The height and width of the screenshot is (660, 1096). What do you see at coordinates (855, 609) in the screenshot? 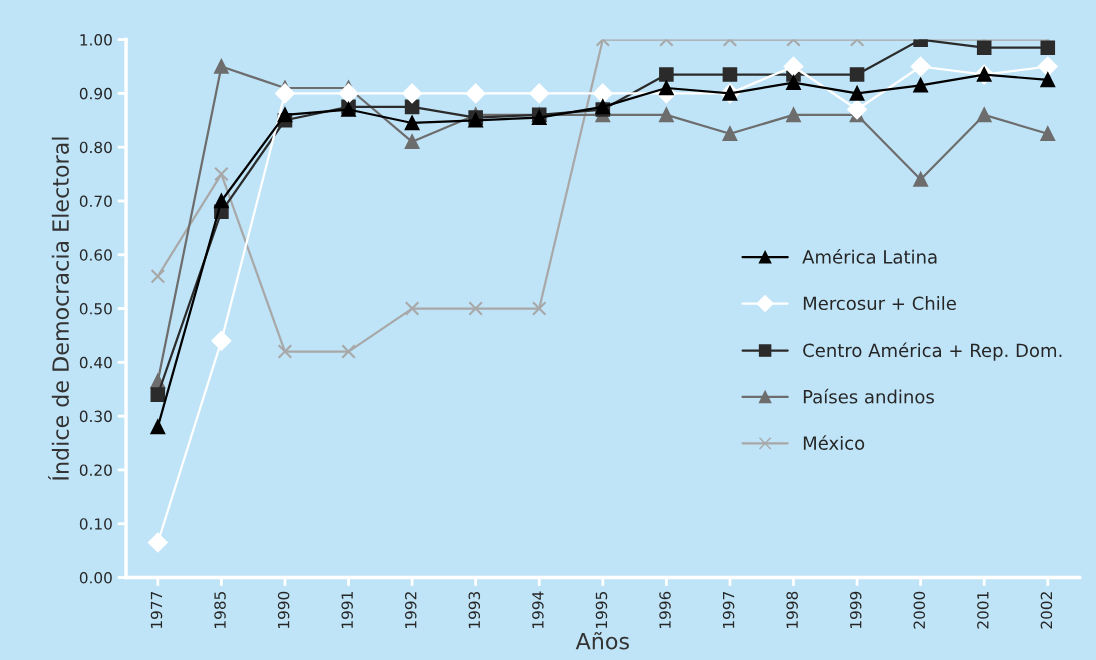
I see `x-tick-label: 1999` at bounding box center [855, 609].